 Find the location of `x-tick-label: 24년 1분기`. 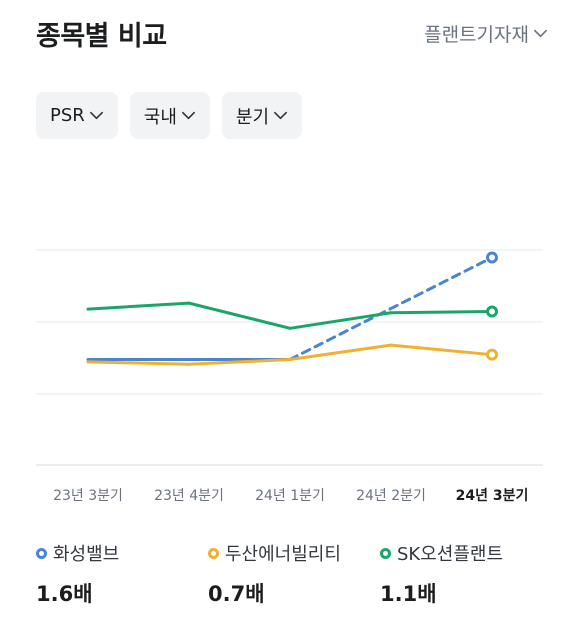

x-tick-label: 24년 1분기 is located at coordinates (290, 496).